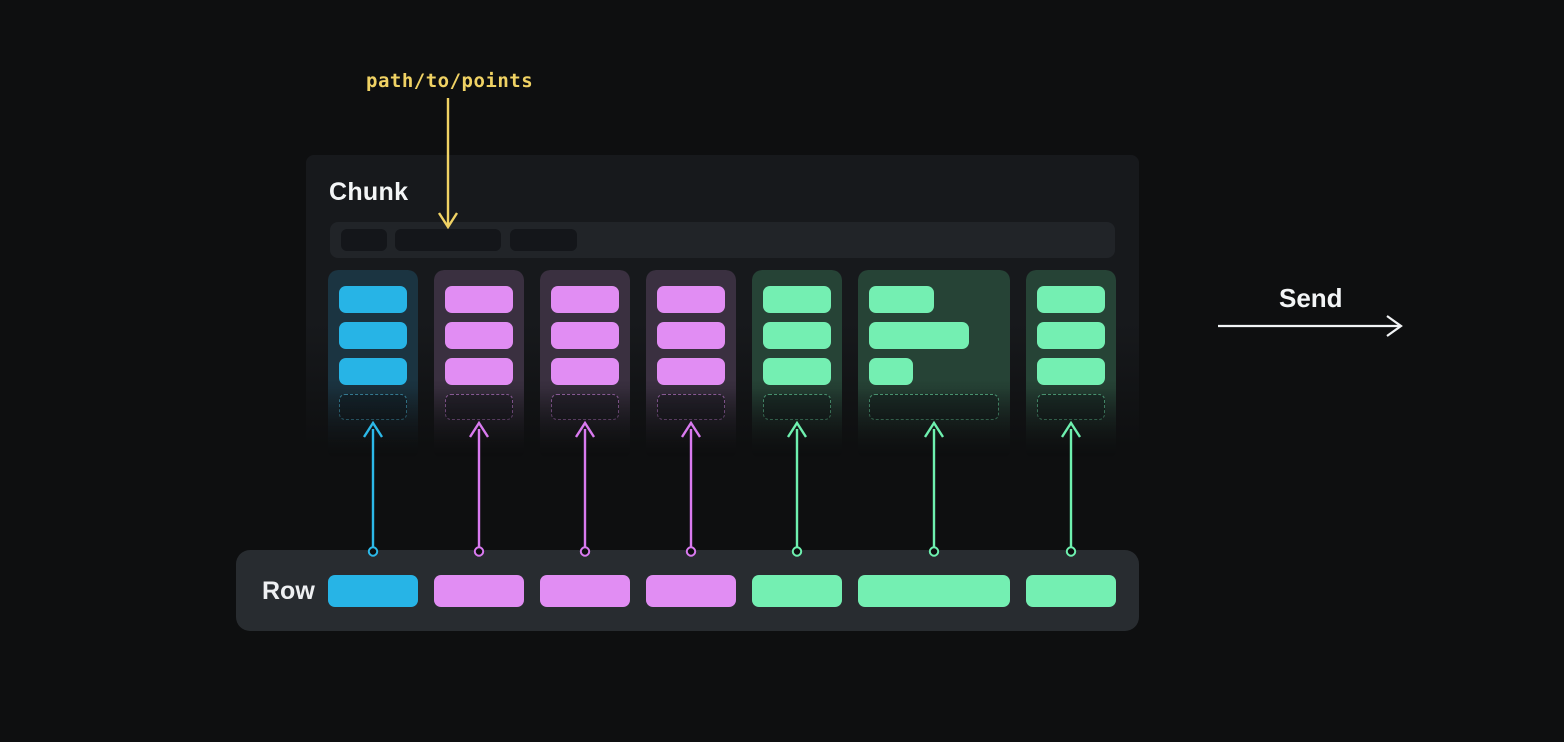  I want to click on row-label: Row, so click(288, 591).